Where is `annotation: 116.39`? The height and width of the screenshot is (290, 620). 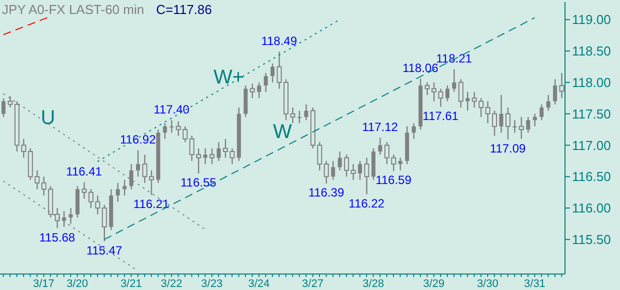 annotation: 116.39 is located at coordinates (326, 193).